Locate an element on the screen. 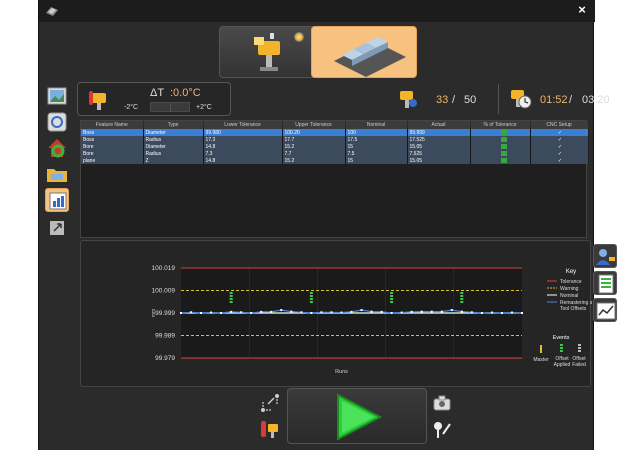 The width and height of the screenshot is (640, 450). app-logo-icon is located at coordinates (52, 11).